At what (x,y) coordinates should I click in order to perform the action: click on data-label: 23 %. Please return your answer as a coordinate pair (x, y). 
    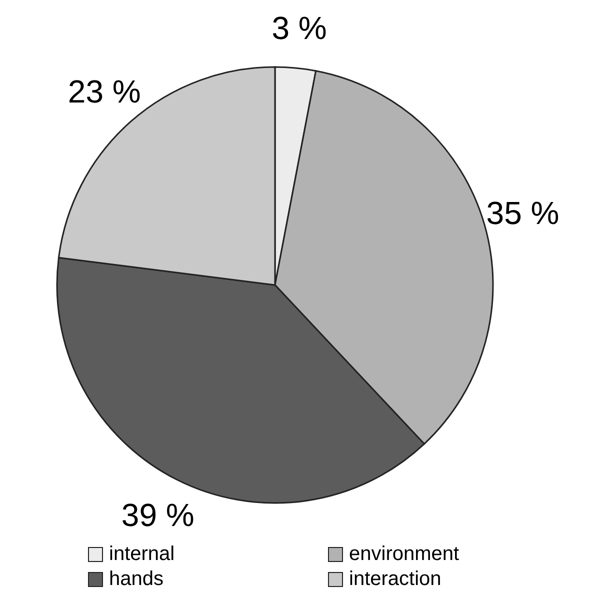
    Looking at the image, I should click on (104, 91).